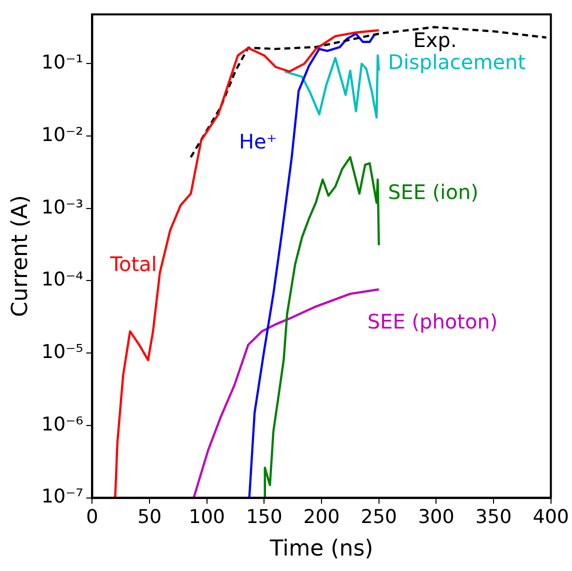 This screenshot has height=571, width=572. I want to click on series-label: SEE (photon), so click(432, 321).